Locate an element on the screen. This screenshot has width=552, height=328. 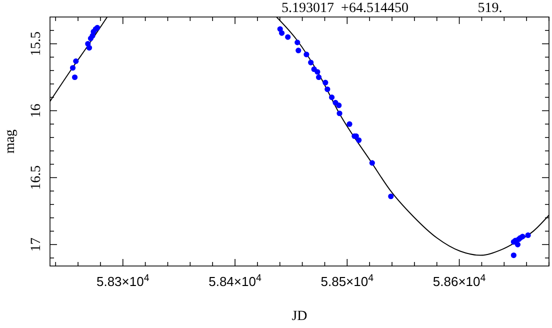
y-tick-label: 17 is located at coordinates (36, 245).